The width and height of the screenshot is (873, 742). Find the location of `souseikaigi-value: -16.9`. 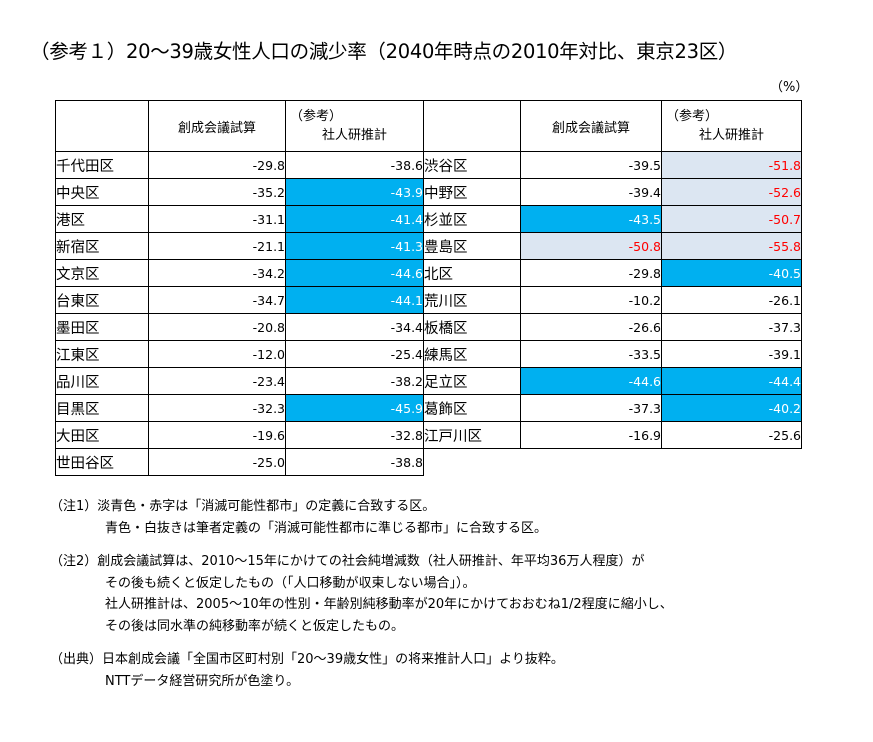

souseikaigi-value: -16.9 is located at coordinates (591, 435).